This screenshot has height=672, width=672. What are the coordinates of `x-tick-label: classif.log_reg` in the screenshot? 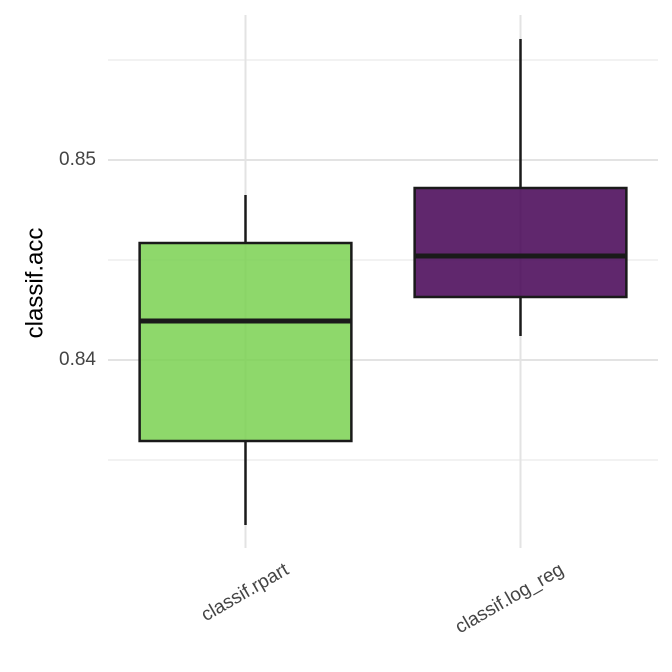 It's located at (510, 598).